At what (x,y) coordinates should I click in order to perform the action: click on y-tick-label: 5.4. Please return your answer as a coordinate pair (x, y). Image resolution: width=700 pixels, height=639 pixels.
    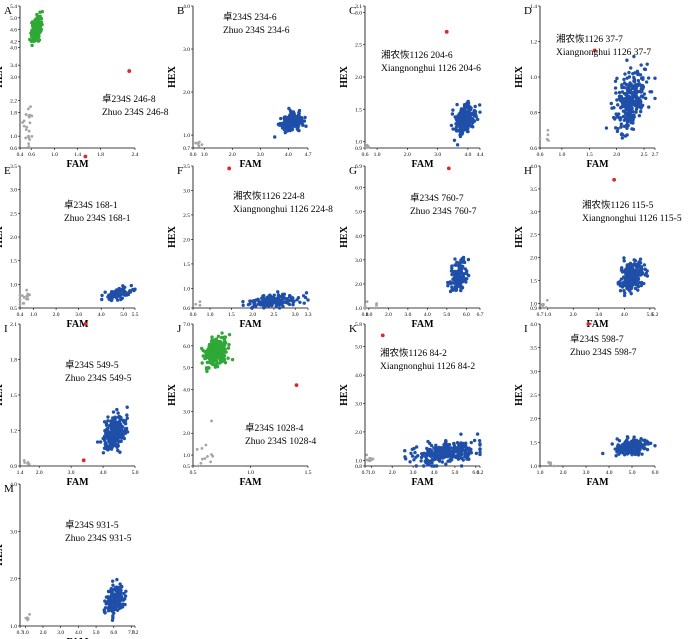
    Looking at the image, I should click on (13, 7).